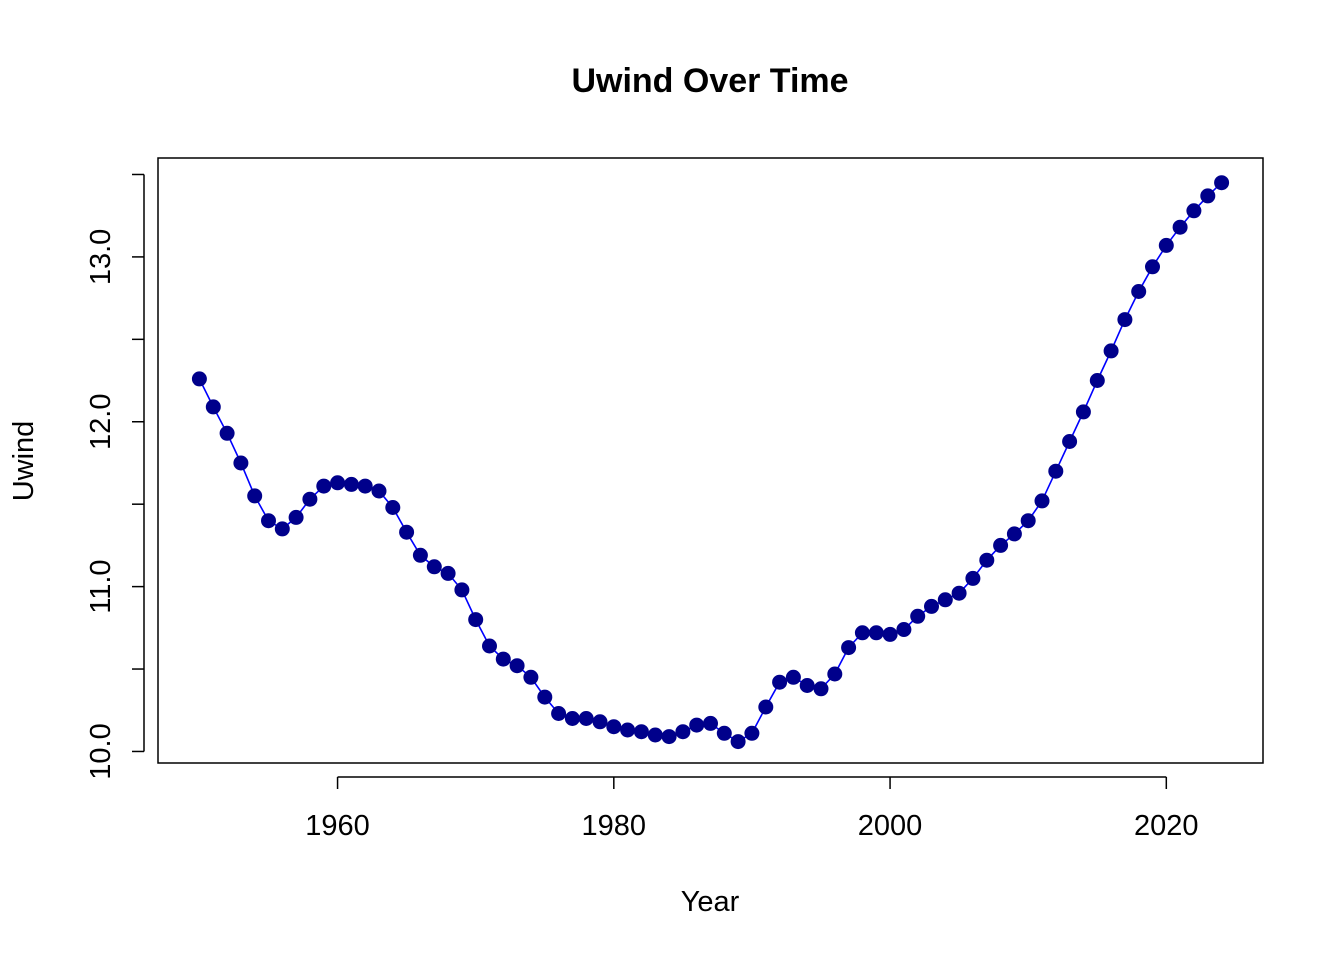 The height and width of the screenshot is (960, 1344). What do you see at coordinates (710, 902) in the screenshot?
I see `x-axis-label: Year` at bounding box center [710, 902].